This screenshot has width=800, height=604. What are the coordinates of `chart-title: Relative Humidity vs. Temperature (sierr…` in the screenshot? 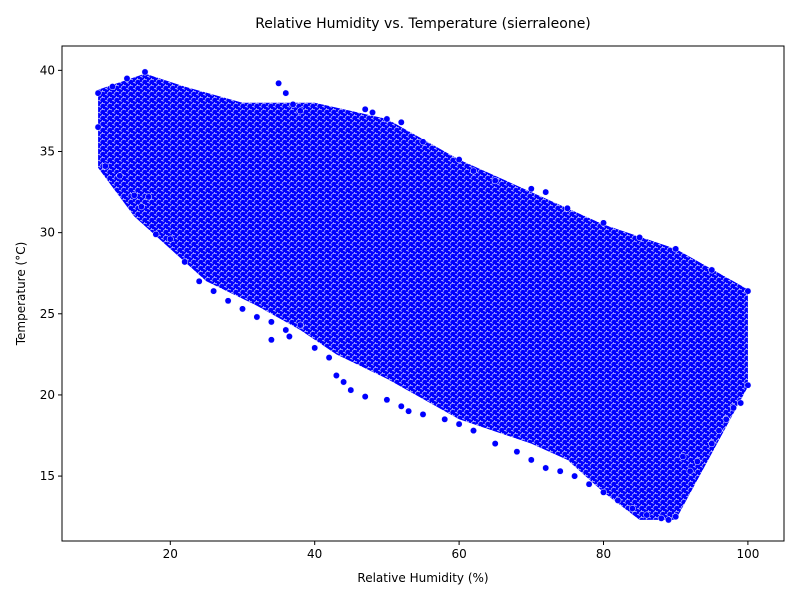 It's located at (423, 24).